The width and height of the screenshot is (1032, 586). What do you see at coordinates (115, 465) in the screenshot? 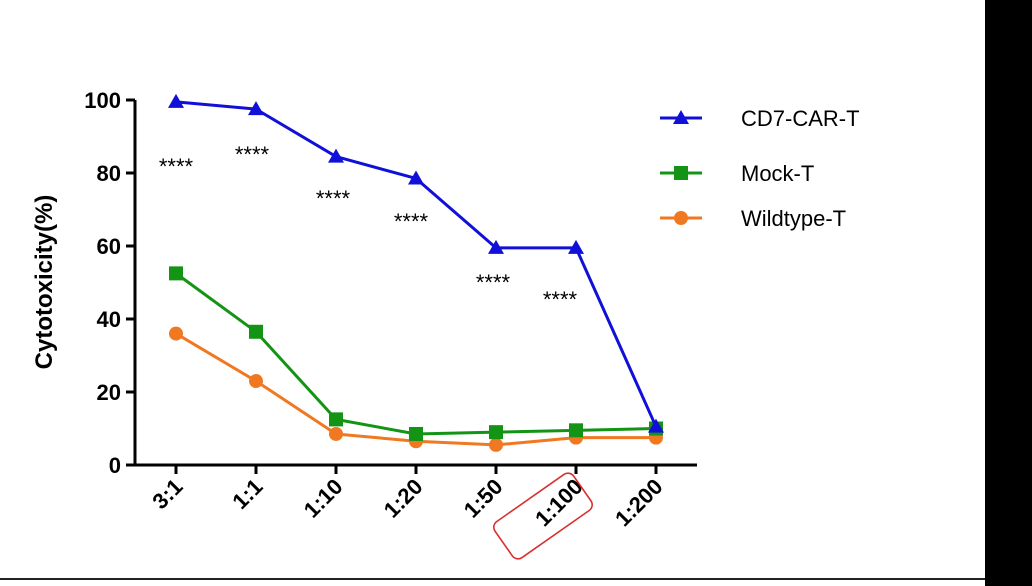
I see `y-tick-label: 0` at bounding box center [115, 465].